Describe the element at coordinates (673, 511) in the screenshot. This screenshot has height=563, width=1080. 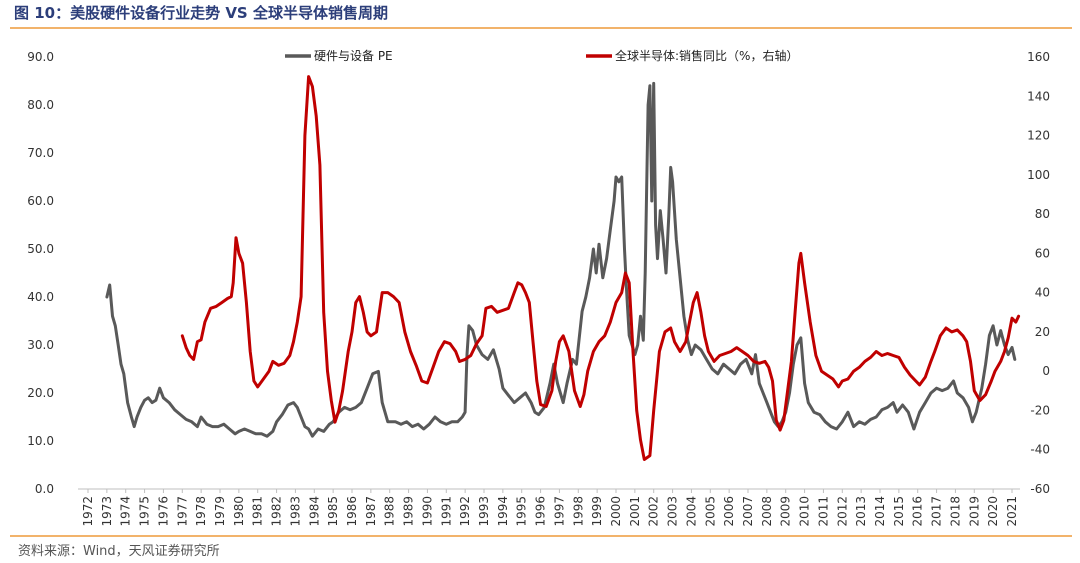
I see `x-tick-label: 2003` at that location.